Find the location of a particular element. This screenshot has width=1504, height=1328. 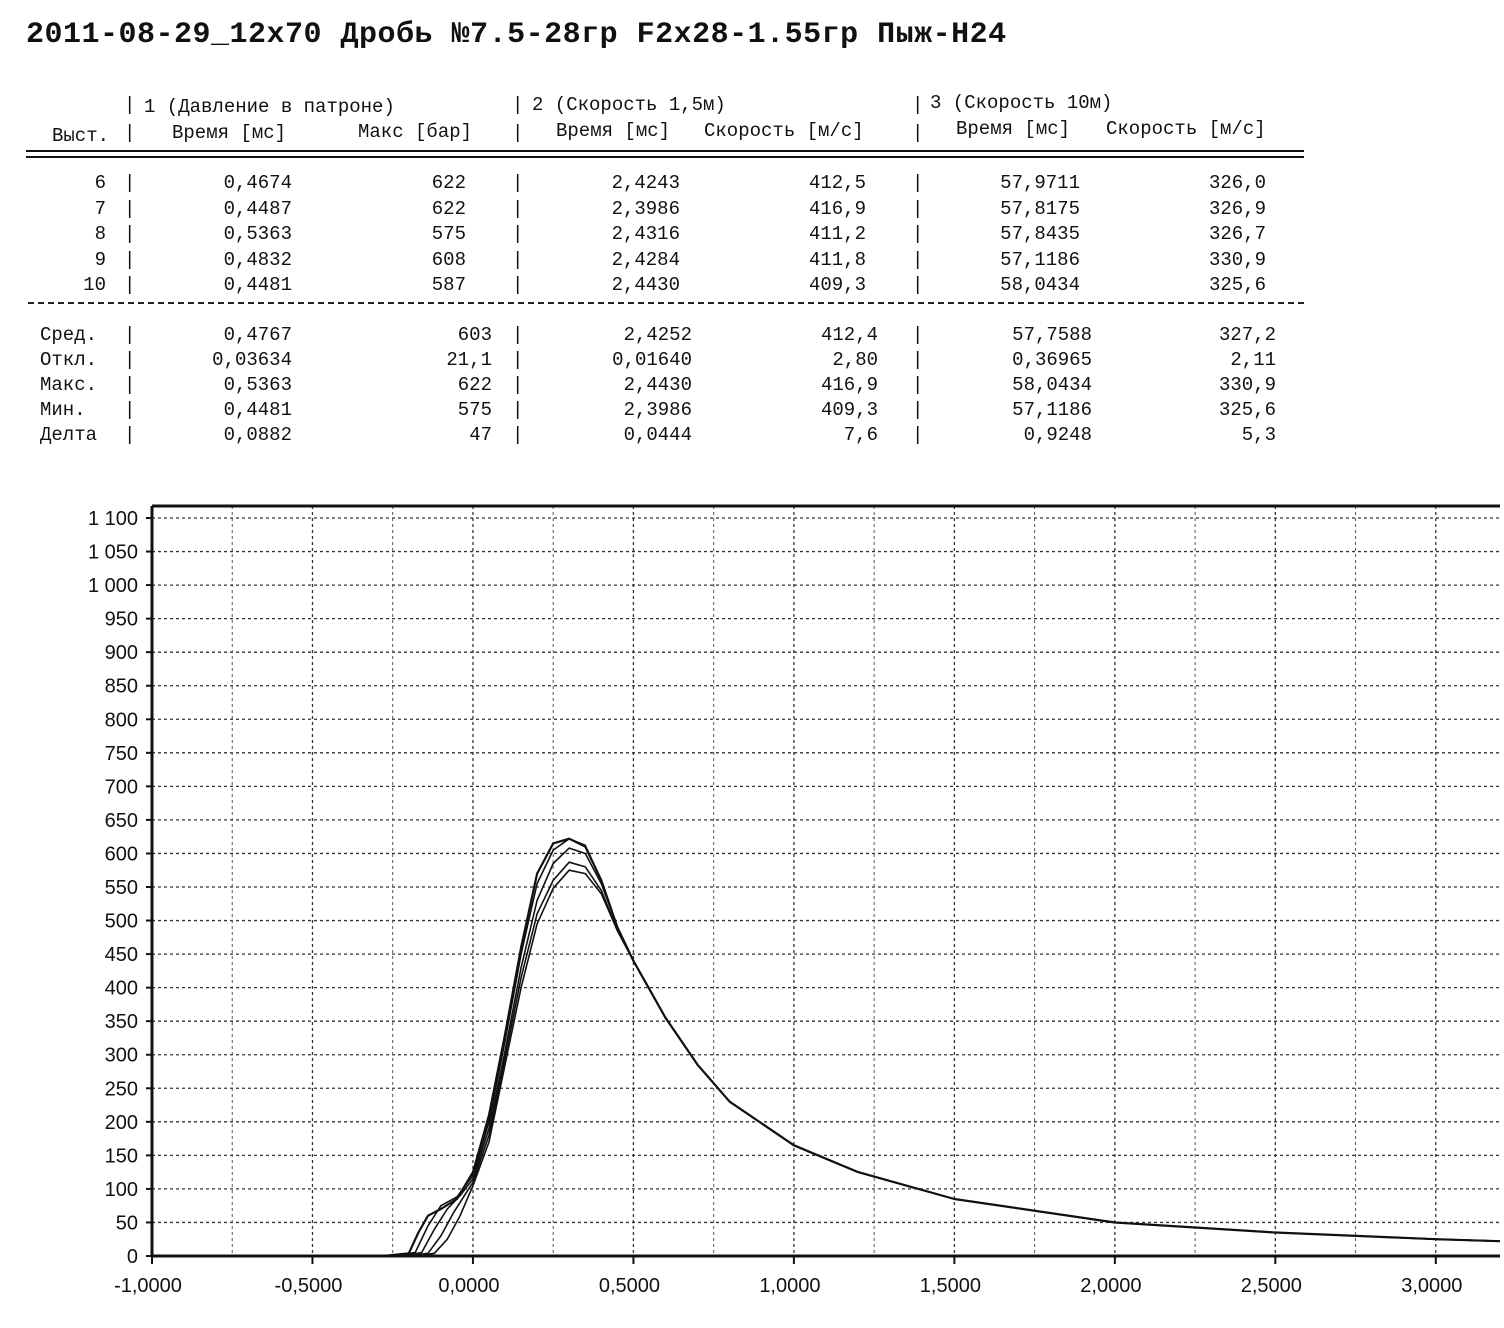

stat-label: Делта is located at coordinates (69, 435).